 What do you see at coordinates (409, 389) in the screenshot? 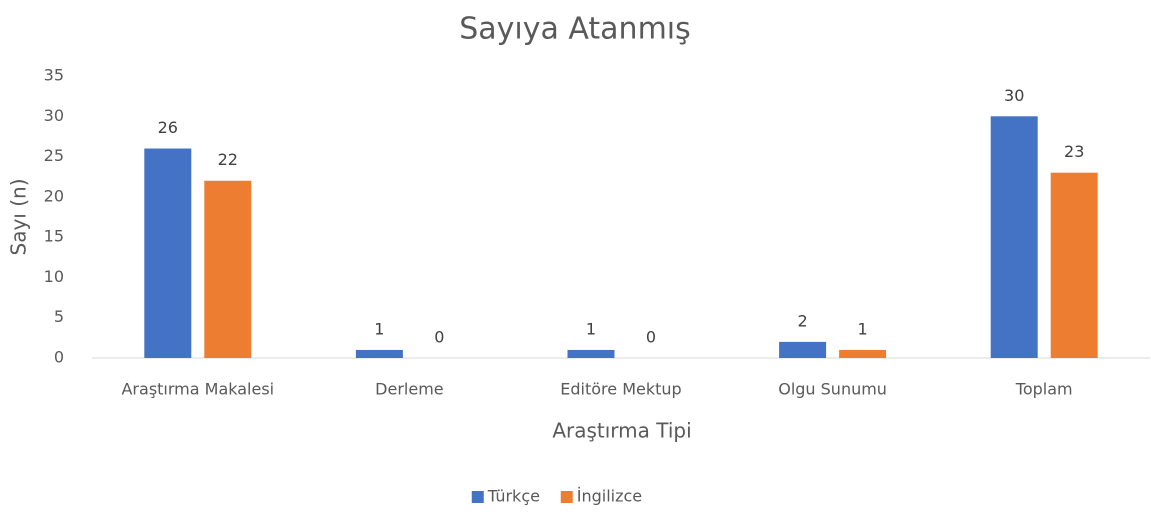
I see `x-tick-label: Derleme` at bounding box center [409, 389].